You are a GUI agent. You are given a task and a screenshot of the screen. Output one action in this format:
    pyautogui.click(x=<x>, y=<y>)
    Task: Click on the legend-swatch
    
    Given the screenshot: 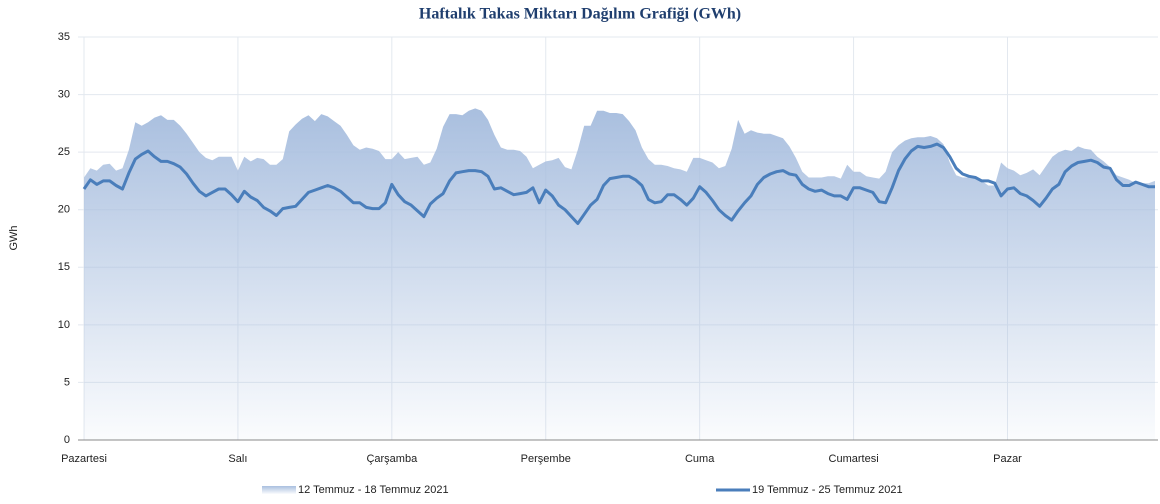 What is the action you would take?
    pyautogui.click(x=279, y=490)
    